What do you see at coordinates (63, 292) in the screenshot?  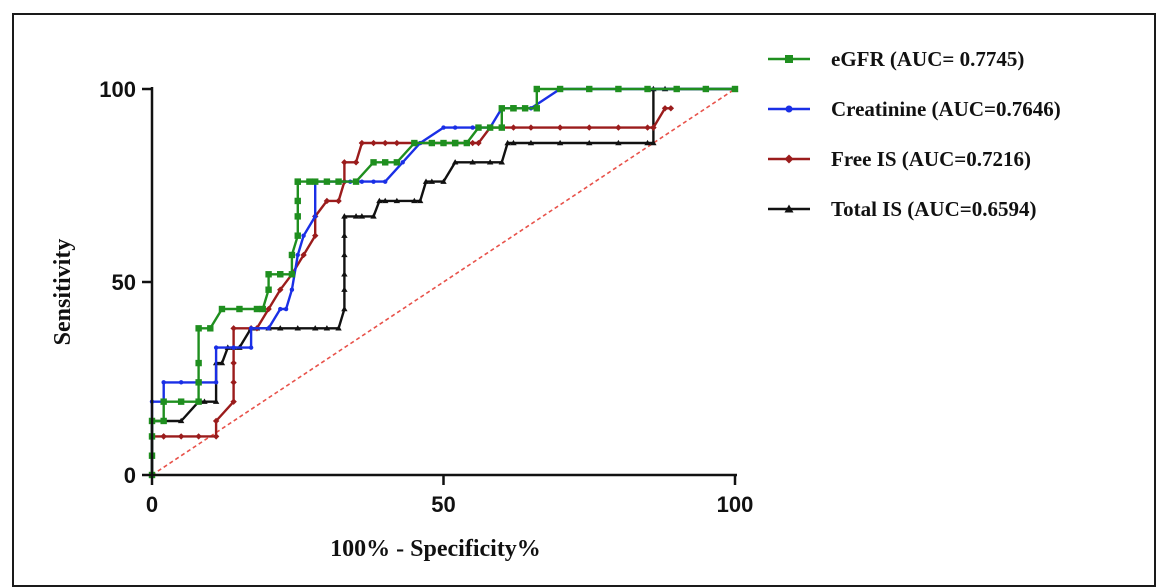 I see `y-axis-title: Sensitivity` at bounding box center [63, 292].